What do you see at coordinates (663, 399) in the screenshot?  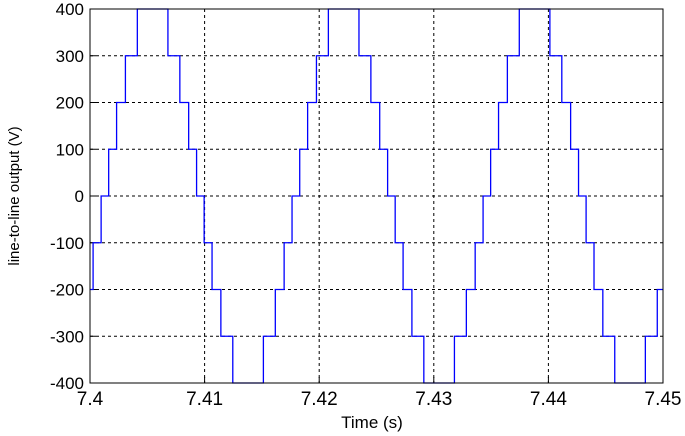 I see `x-tick-label: 7.45` at bounding box center [663, 399].